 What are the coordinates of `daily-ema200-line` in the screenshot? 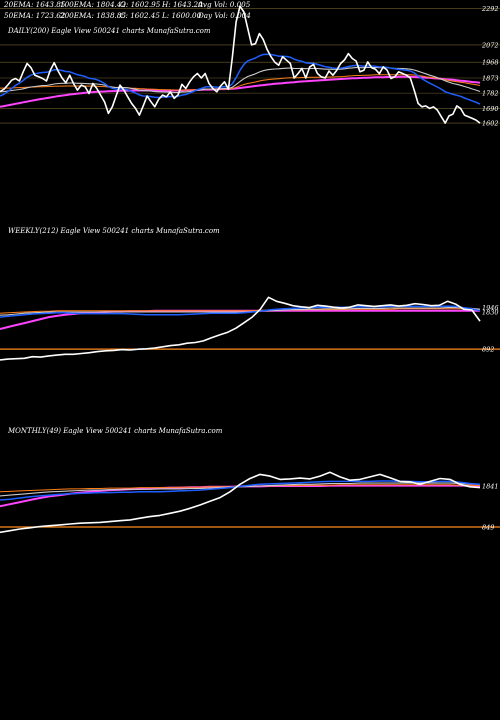 It's located at (240, 91).